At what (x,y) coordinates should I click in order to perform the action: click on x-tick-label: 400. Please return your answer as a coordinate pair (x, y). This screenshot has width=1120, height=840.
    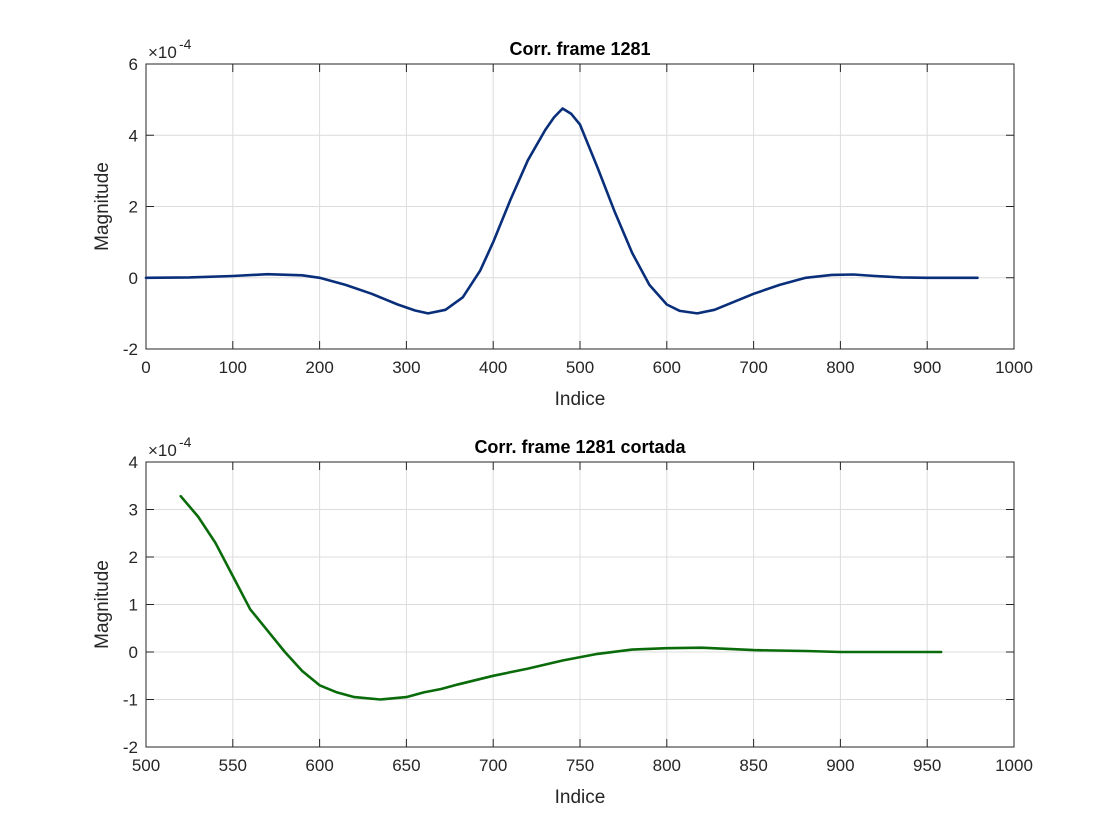
    Looking at the image, I should click on (493, 367).